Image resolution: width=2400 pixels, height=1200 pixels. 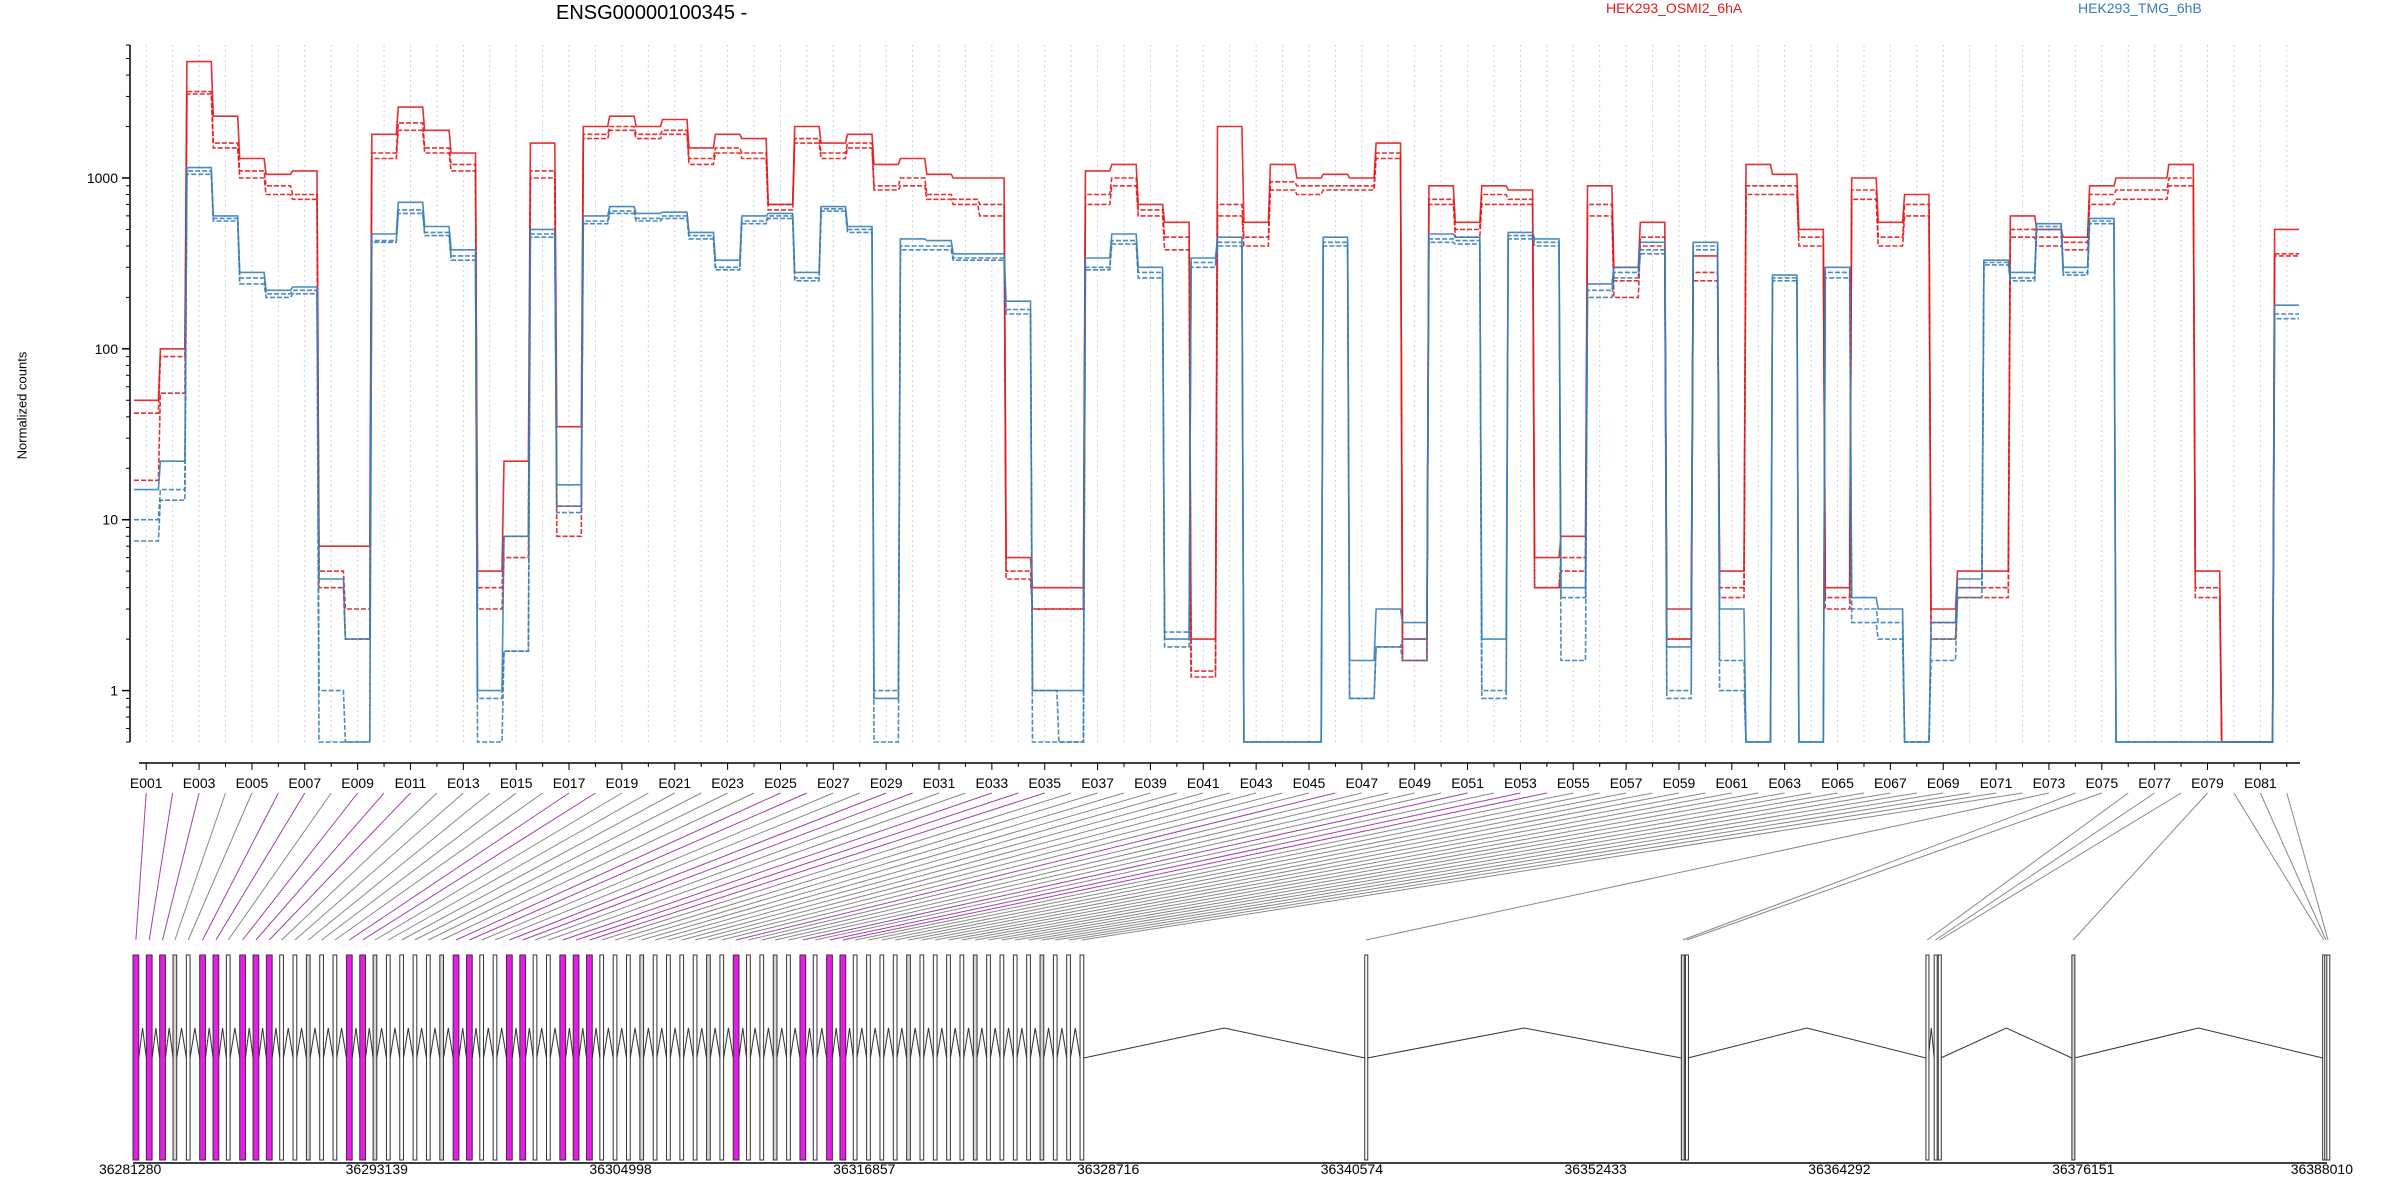 I want to click on exon-tick-label: E059, so click(x=1679, y=783).